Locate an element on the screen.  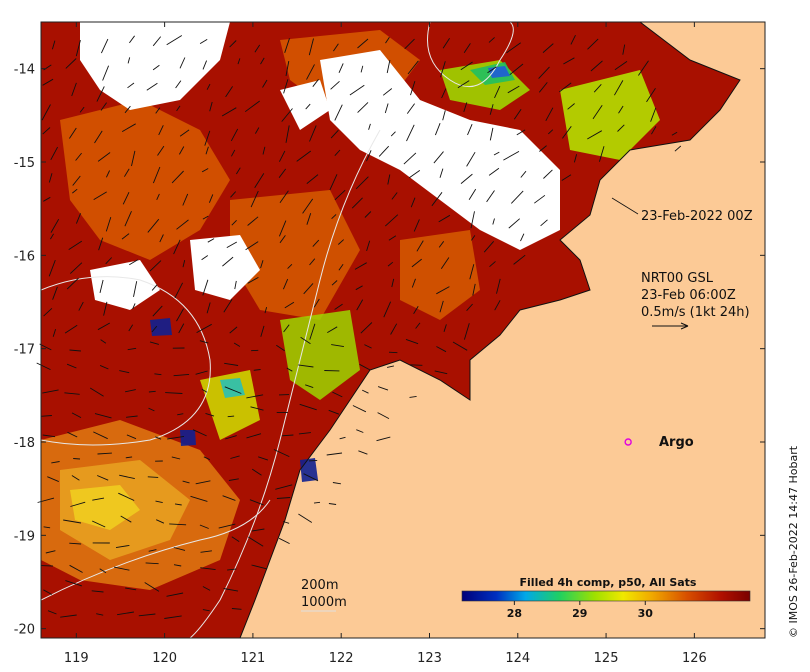
sst-warm-patch is located at coordinates (440, 275).